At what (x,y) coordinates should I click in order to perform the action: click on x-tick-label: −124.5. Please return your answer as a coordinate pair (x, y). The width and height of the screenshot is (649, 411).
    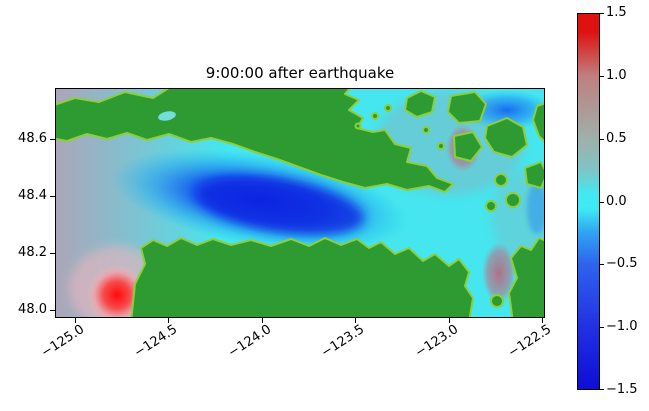
    Looking at the image, I should click on (156, 341).